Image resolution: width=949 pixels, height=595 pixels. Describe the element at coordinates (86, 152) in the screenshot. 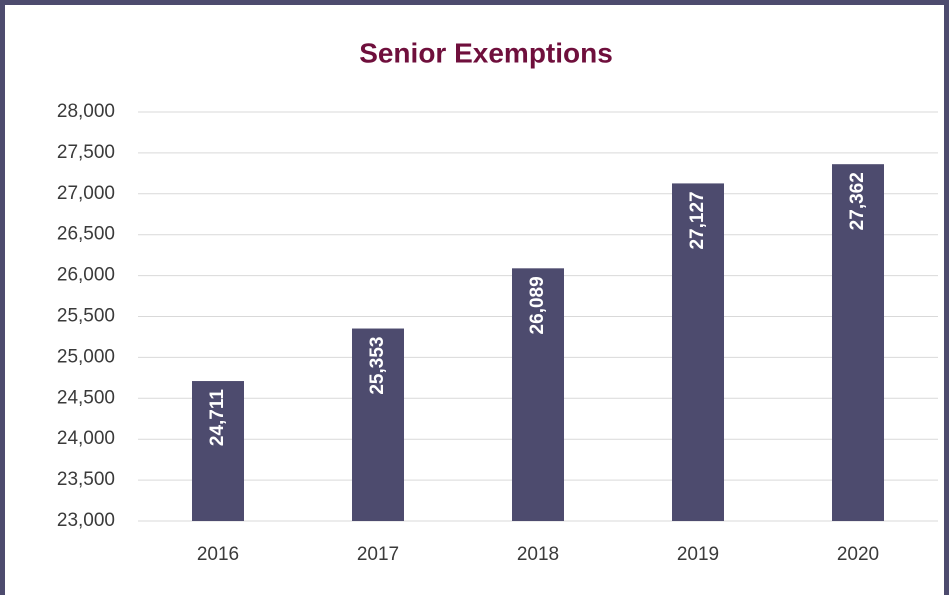

I see `y-tick-label: 27,500` at that location.